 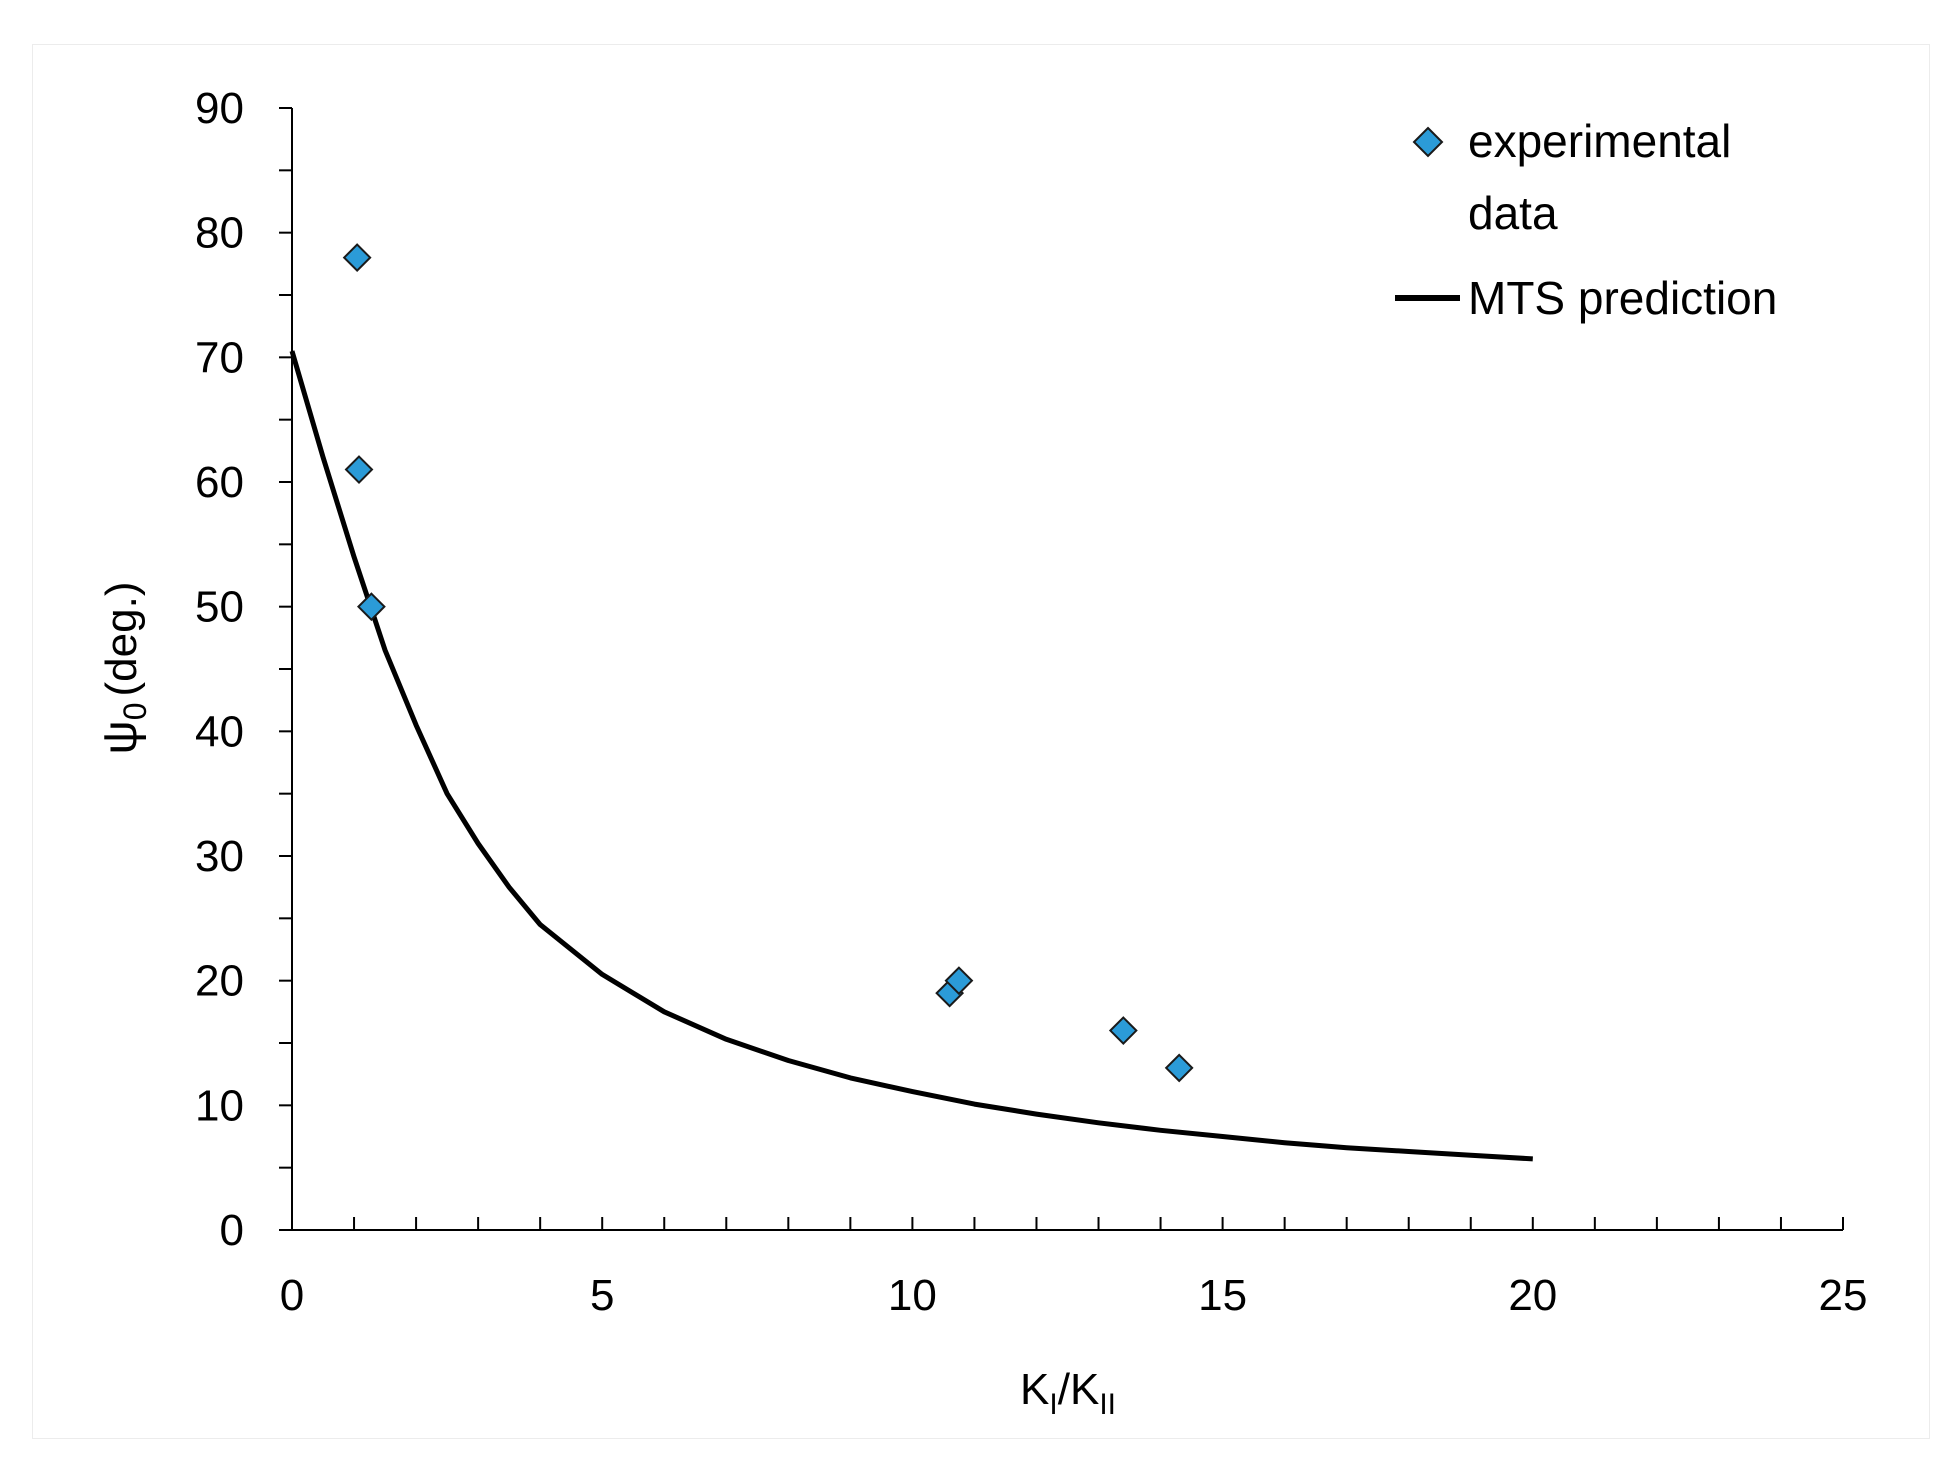 What do you see at coordinates (1068, 1393) in the screenshot?
I see `x-axis-title: KI/KII` at bounding box center [1068, 1393].